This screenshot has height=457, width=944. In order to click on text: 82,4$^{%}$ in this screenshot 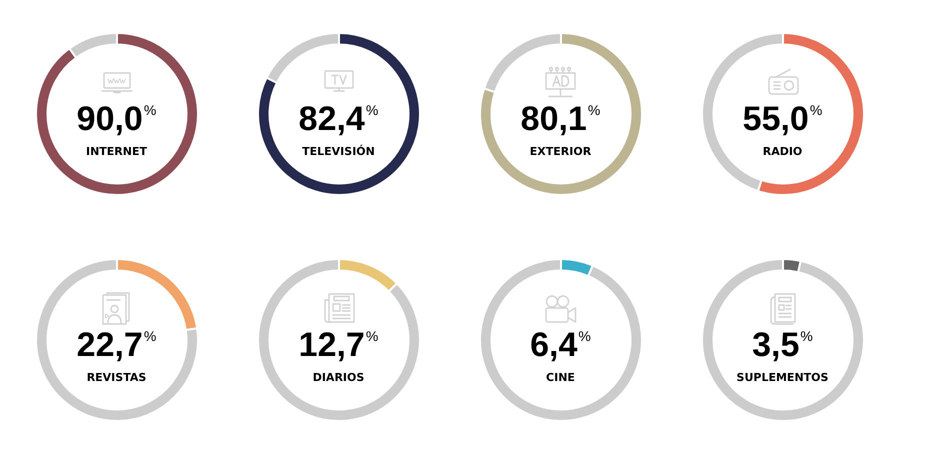, I will do `click(338, 119)`.